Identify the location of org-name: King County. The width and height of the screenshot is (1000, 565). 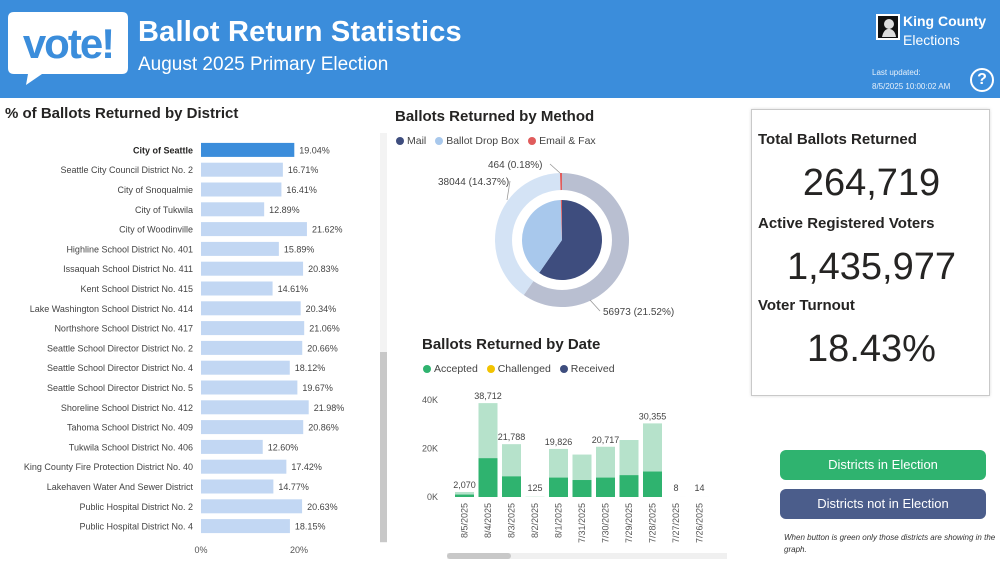
(945, 21).